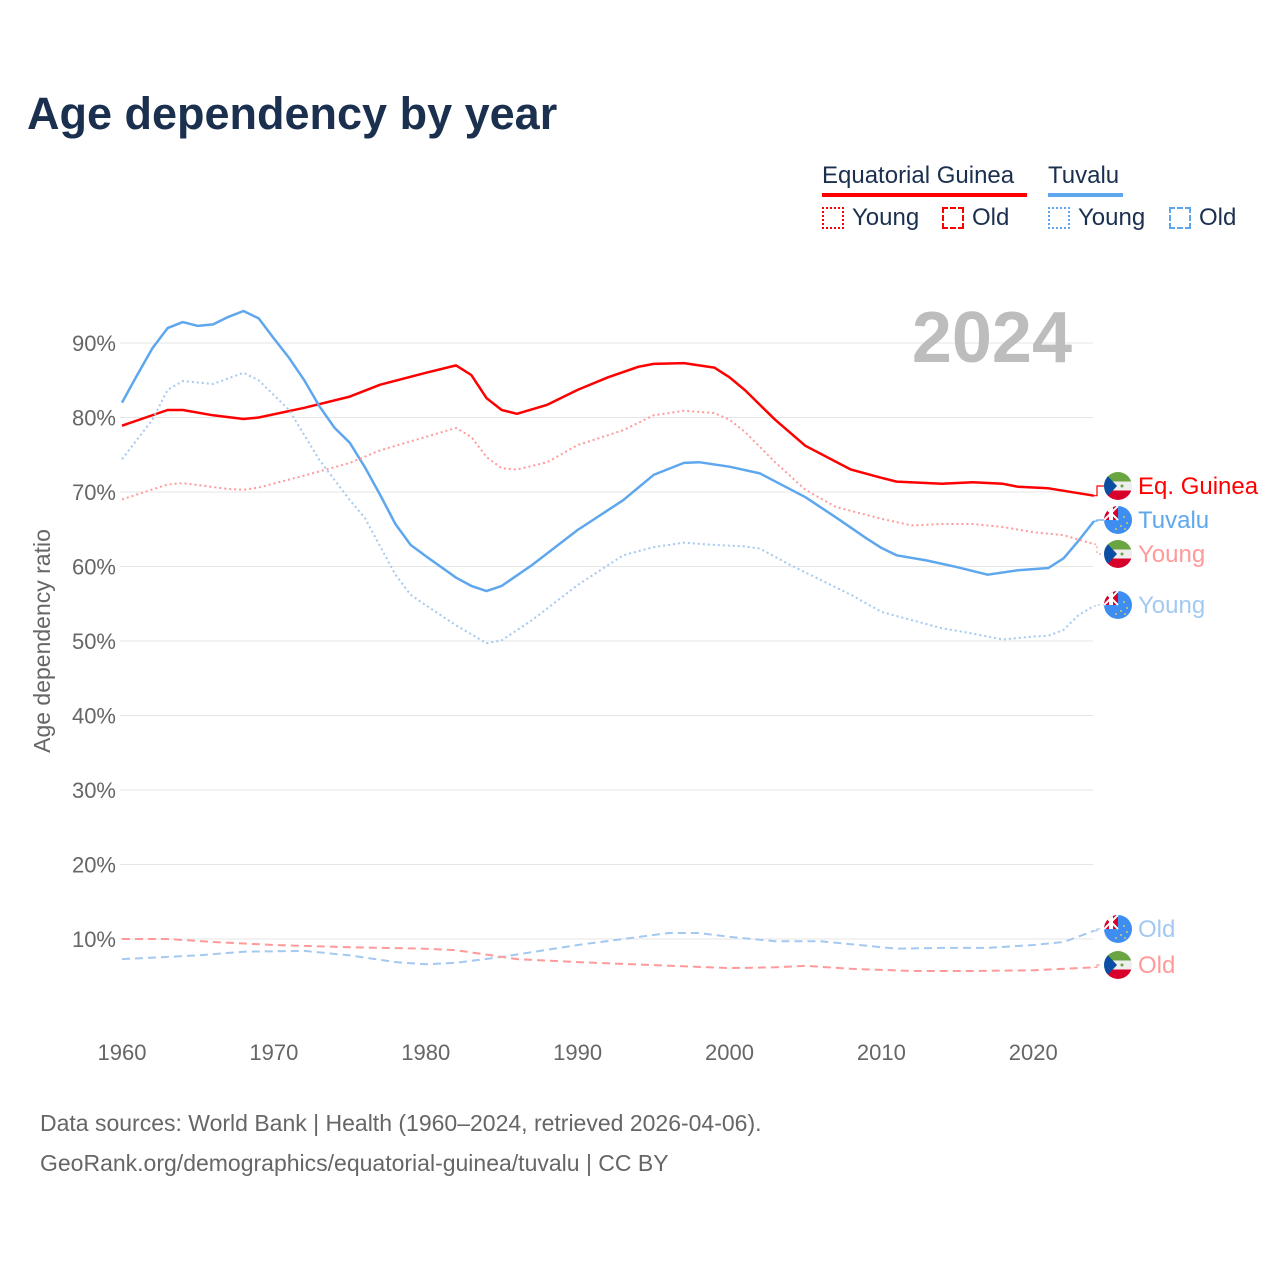 The height and width of the screenshot is (1280, 1280). I want to click on legend-tuvalu: Tuvalu, so click(1084, 175).